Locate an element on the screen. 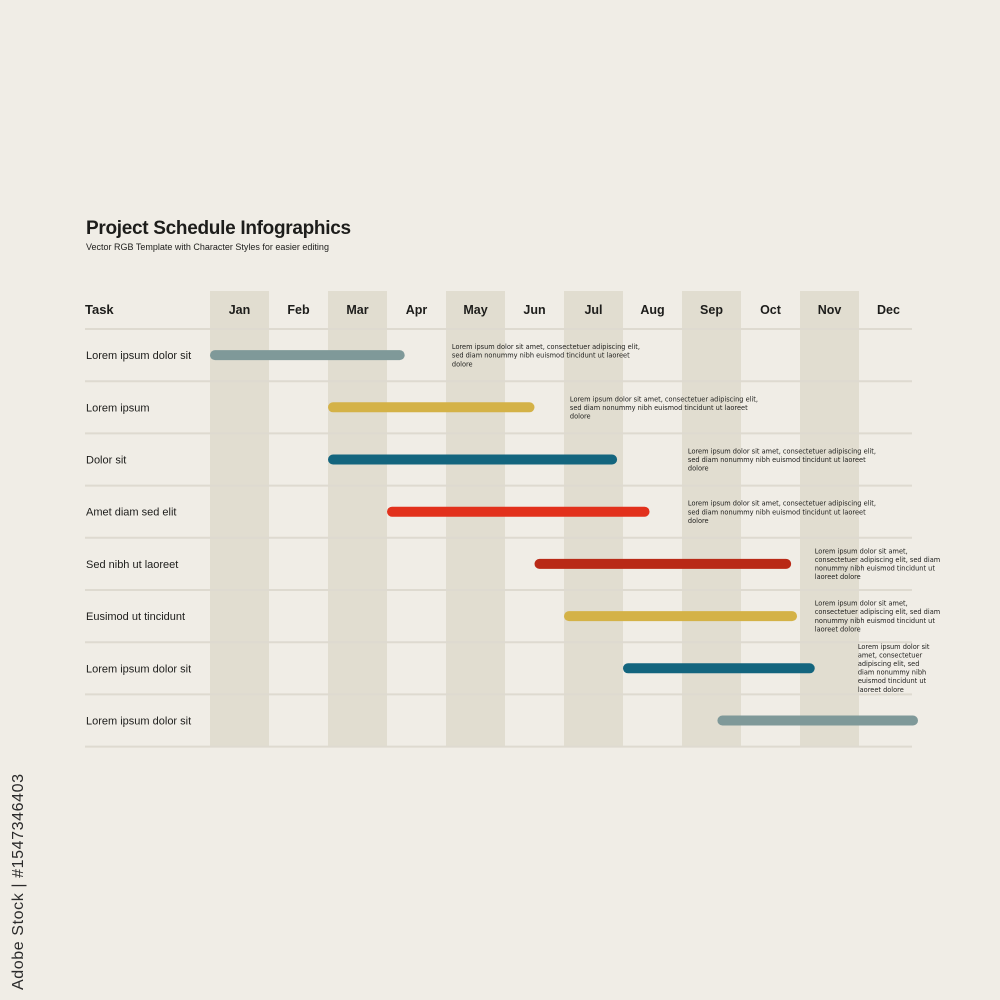 The width and height of the screenshot is (1000, 1000). task-header: Task is located at coordinates (99, 309).